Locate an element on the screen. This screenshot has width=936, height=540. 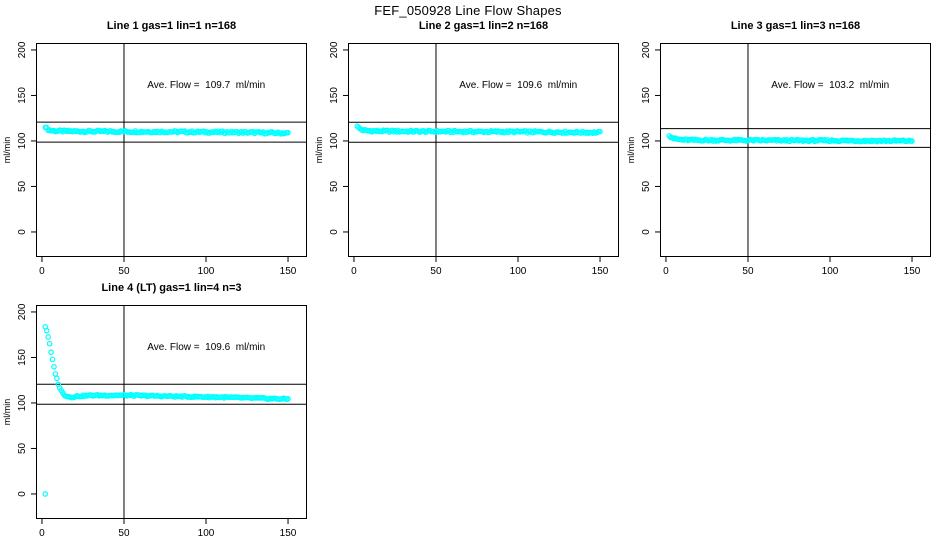
ave-flow-annotation: Ave. Flow = 103.2 ml/min is located at coordinates (830, 86).